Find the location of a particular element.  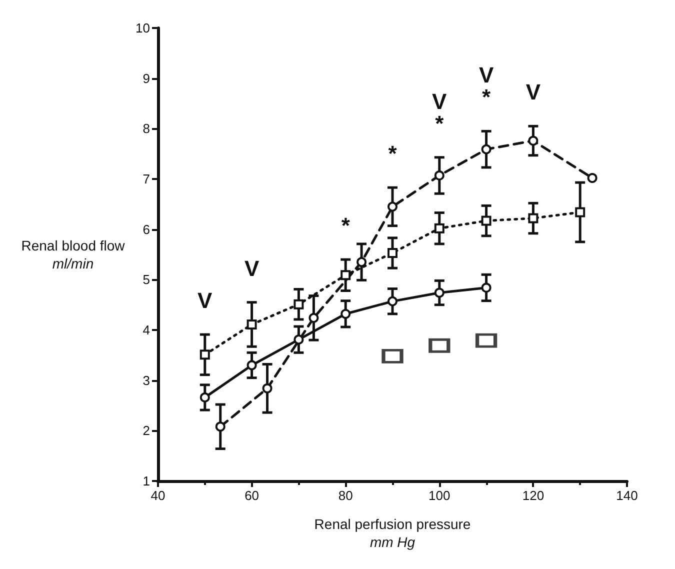

y-tick-label: 5 is located at coordinates (146, 280).